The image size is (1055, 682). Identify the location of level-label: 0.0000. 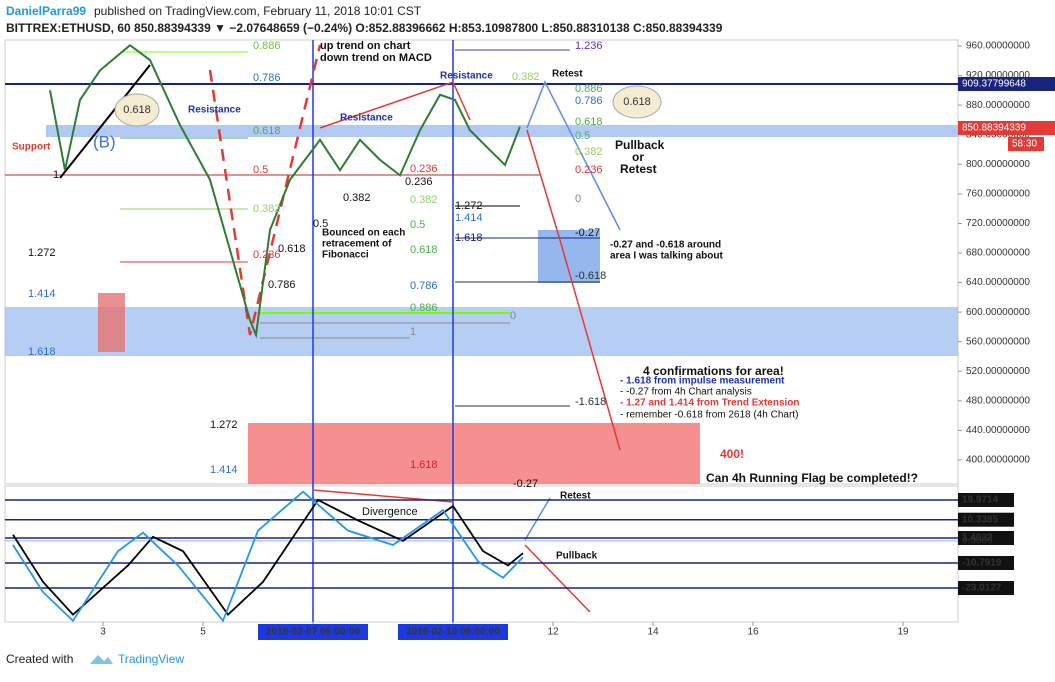
(977, 541).